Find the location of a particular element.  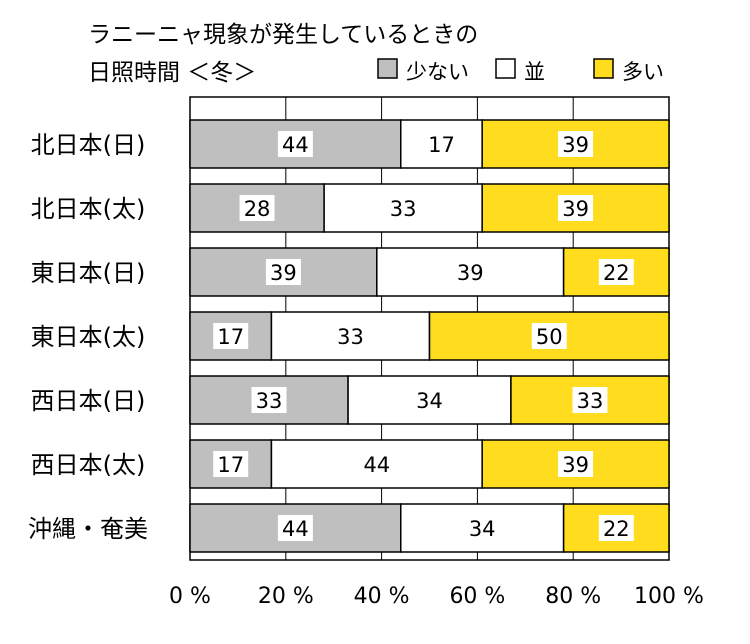

data-label-2-2: 22 is located at coordinates (616, 273).